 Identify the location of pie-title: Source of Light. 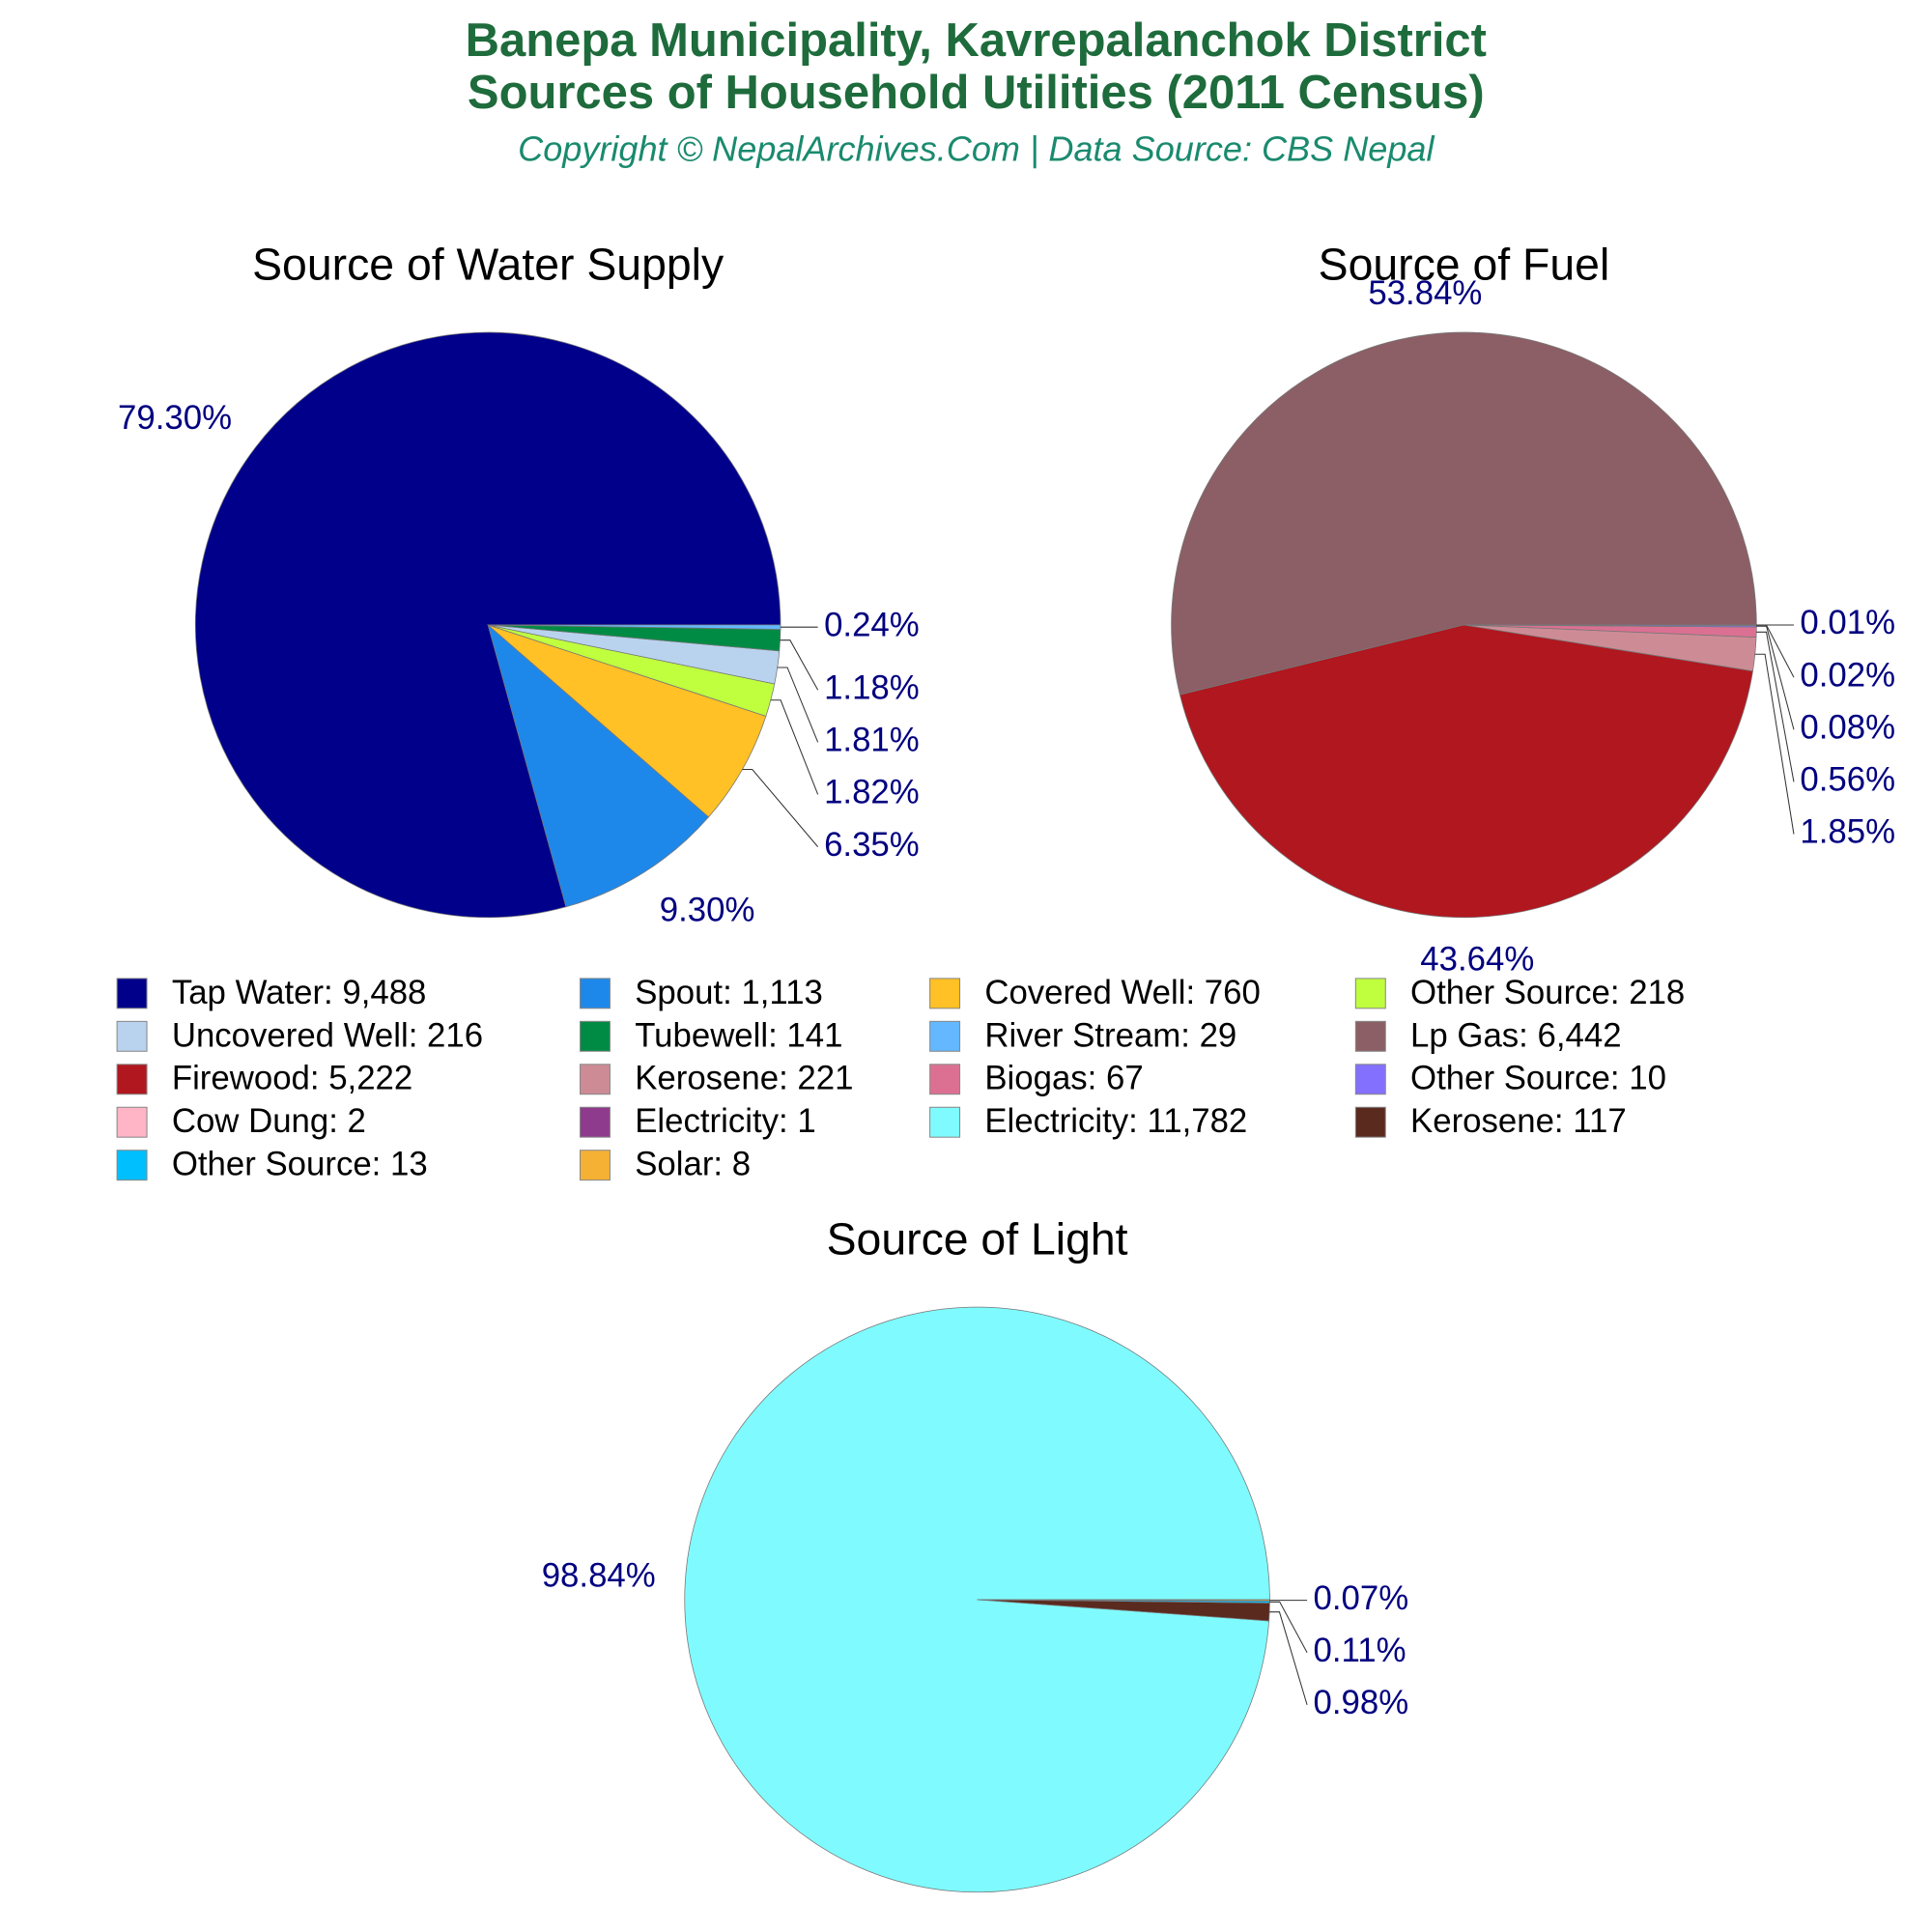
(977, 1238).